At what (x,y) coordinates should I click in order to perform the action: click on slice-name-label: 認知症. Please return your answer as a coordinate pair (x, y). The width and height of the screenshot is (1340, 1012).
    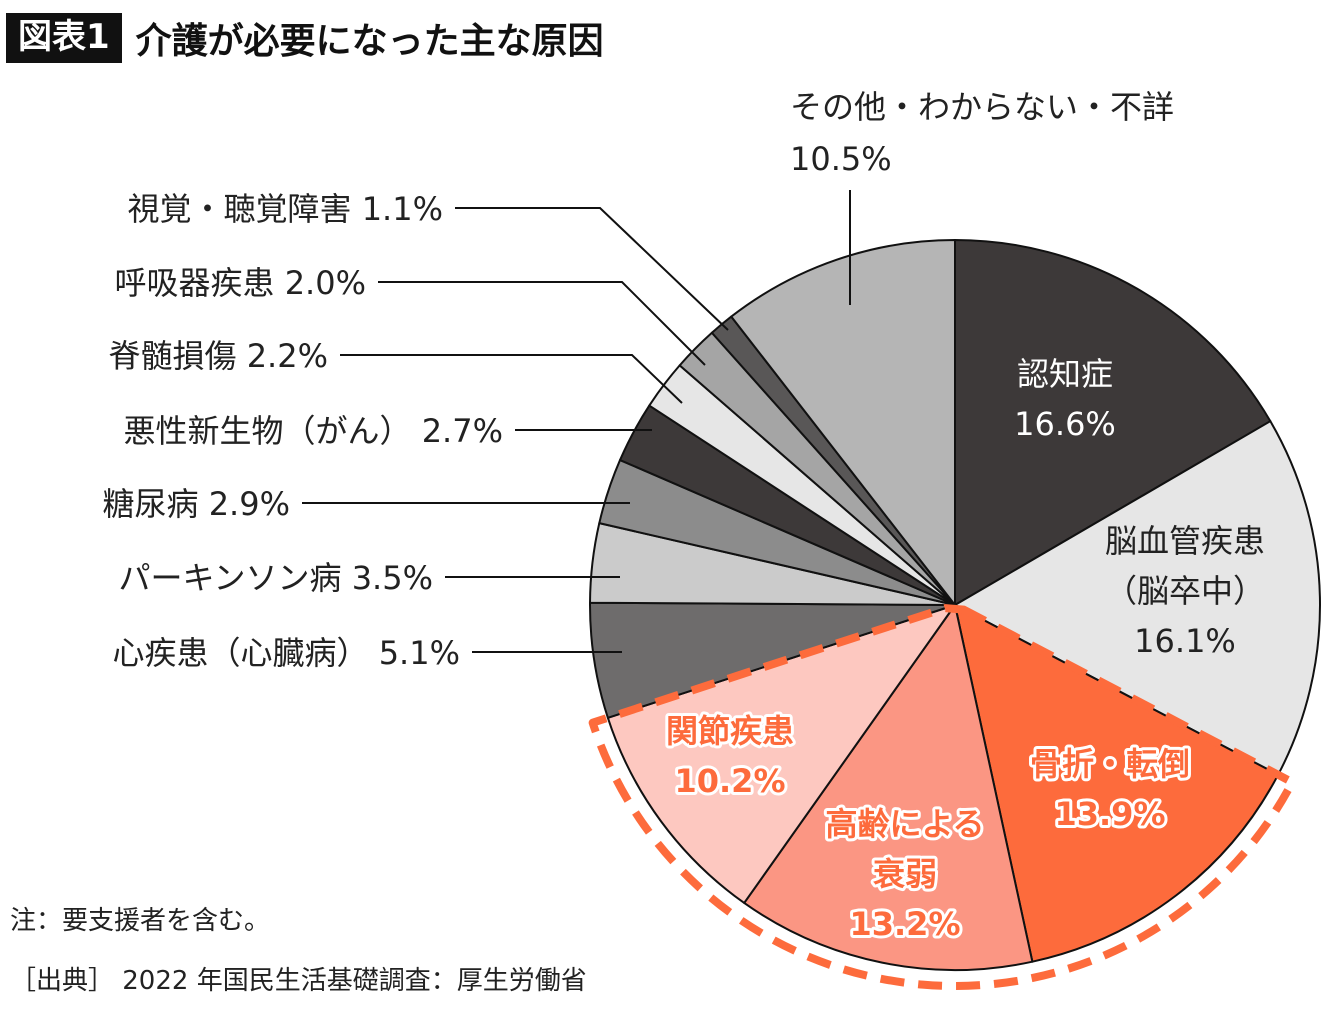
    Looking at the image, I should click on (1065, 374).